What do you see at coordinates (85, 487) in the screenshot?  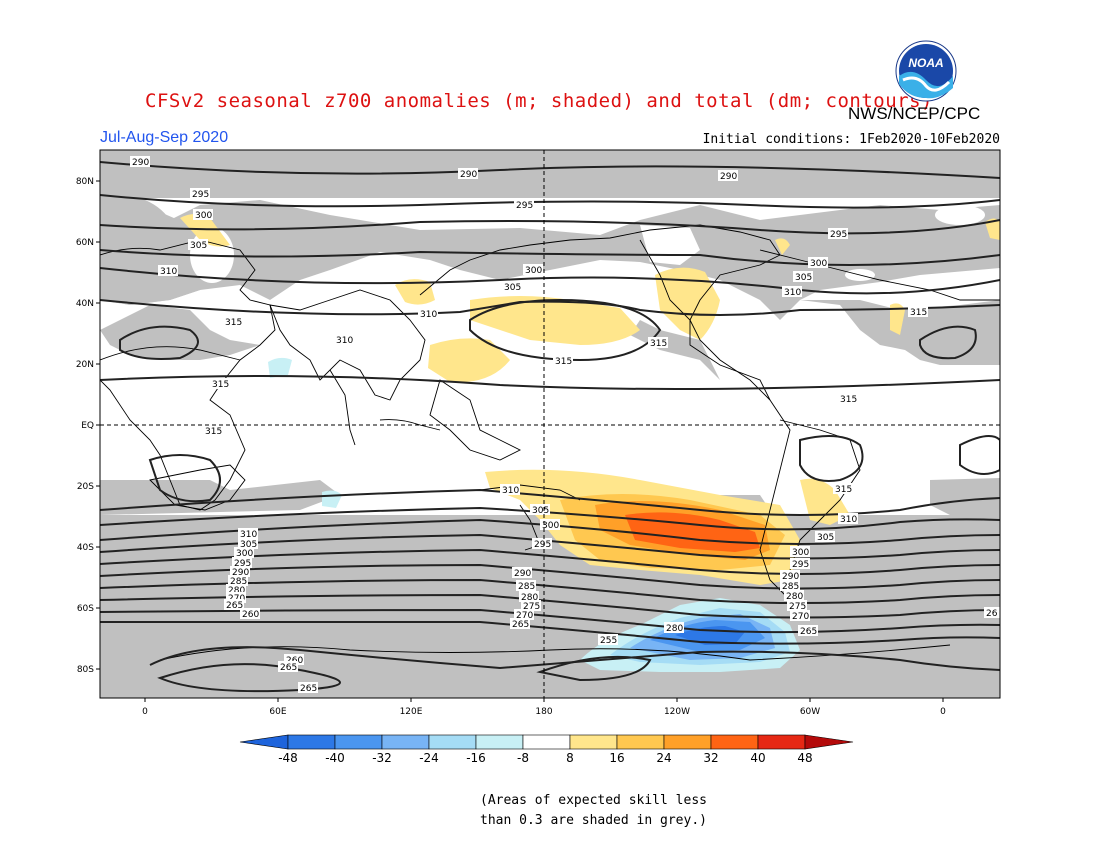 I see `lat-tick-label: 20S` at bounding box center [85, 487].